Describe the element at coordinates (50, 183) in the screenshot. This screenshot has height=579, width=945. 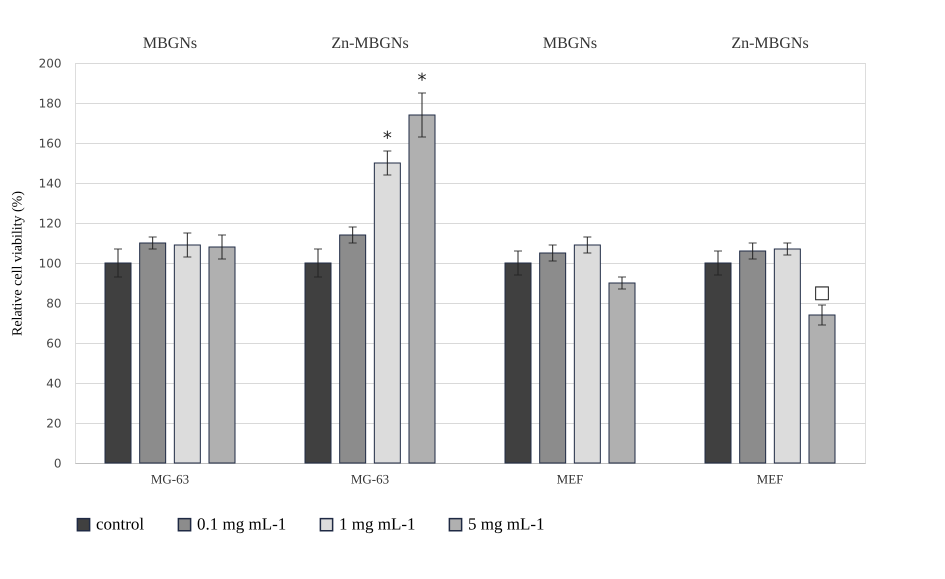
I see `y-tick-label: 140` at that location.